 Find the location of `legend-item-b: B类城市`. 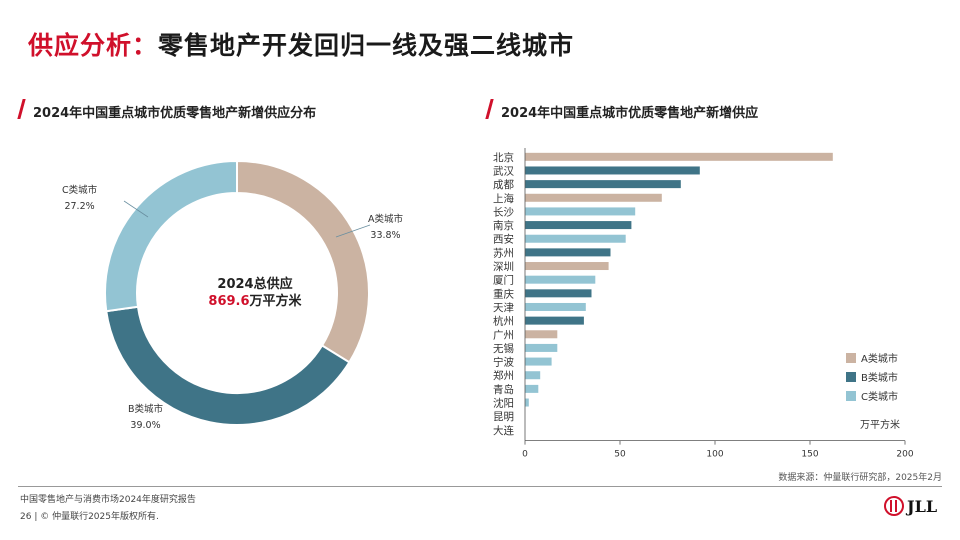

legend-item-b: B类城市 is located at coordinates (872, 376).